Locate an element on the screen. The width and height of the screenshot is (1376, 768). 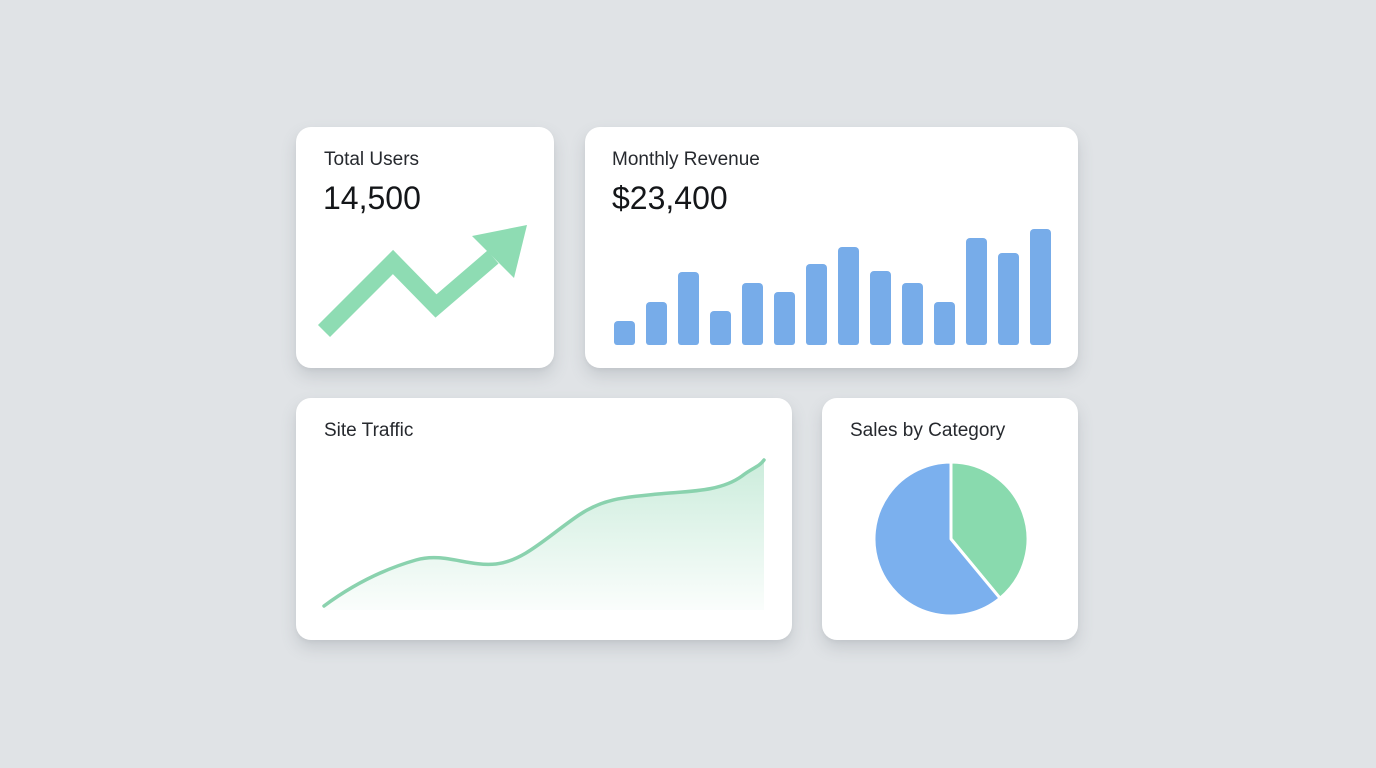
card-monthly-revenue: Monthly Revenue $23,400 is located at coordinates (831, 247).